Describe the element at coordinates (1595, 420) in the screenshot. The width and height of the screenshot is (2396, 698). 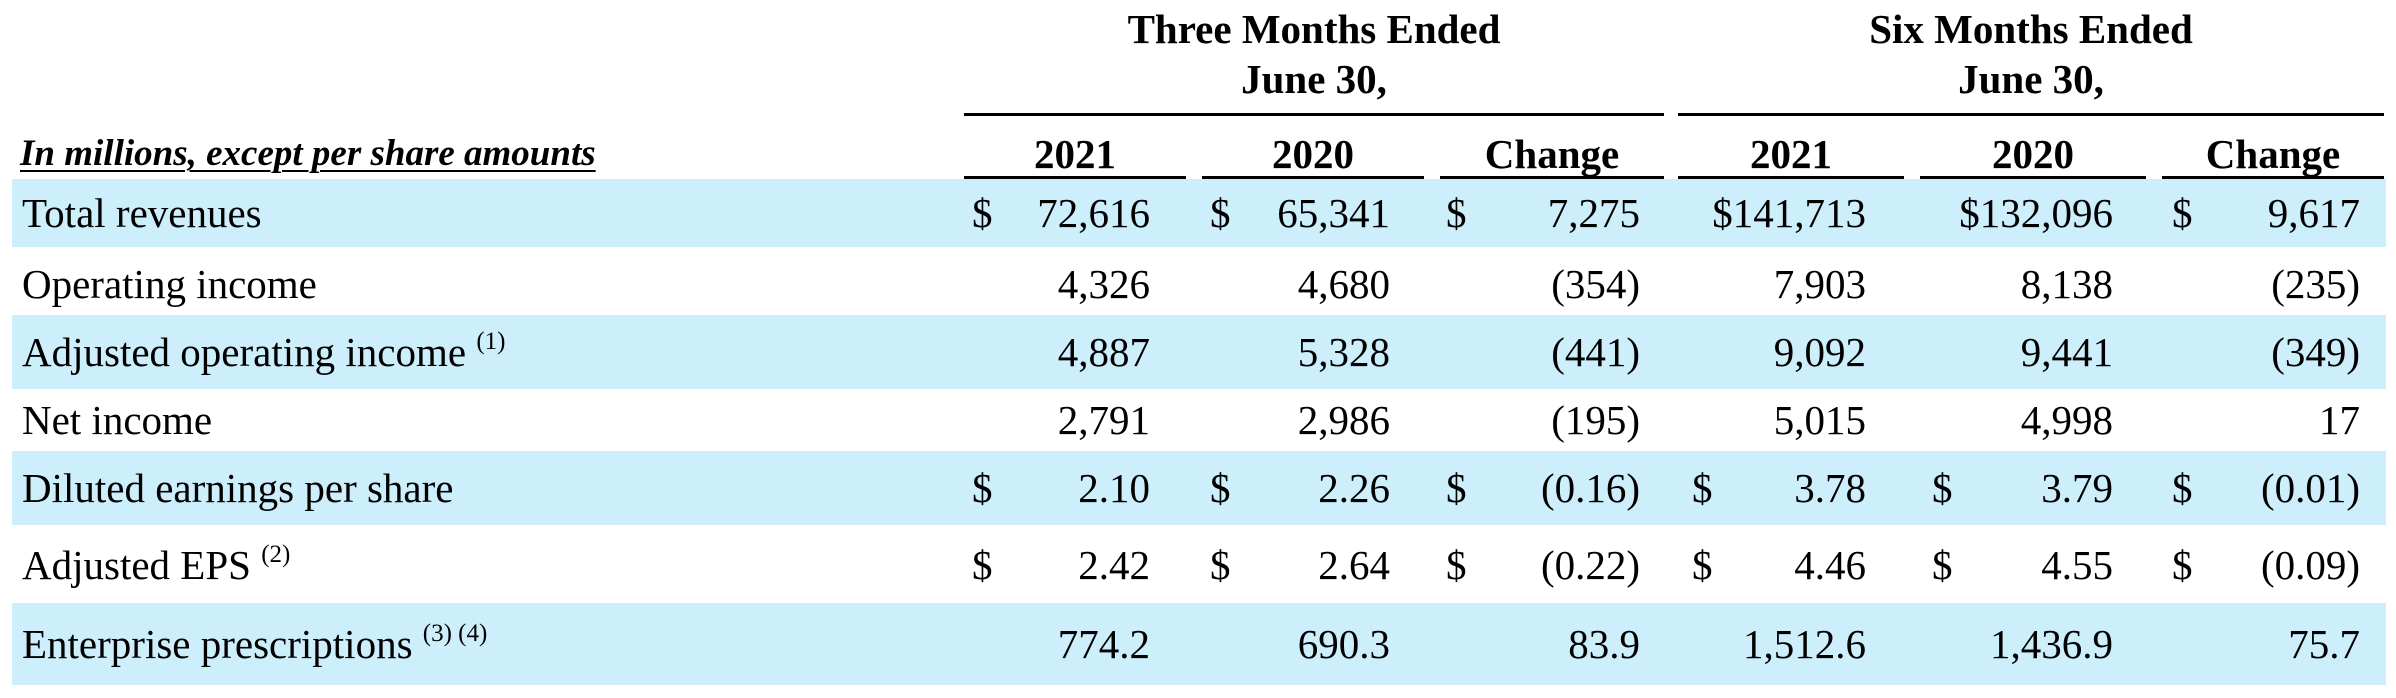
I see `cell-3m-change: (195)` at that location.